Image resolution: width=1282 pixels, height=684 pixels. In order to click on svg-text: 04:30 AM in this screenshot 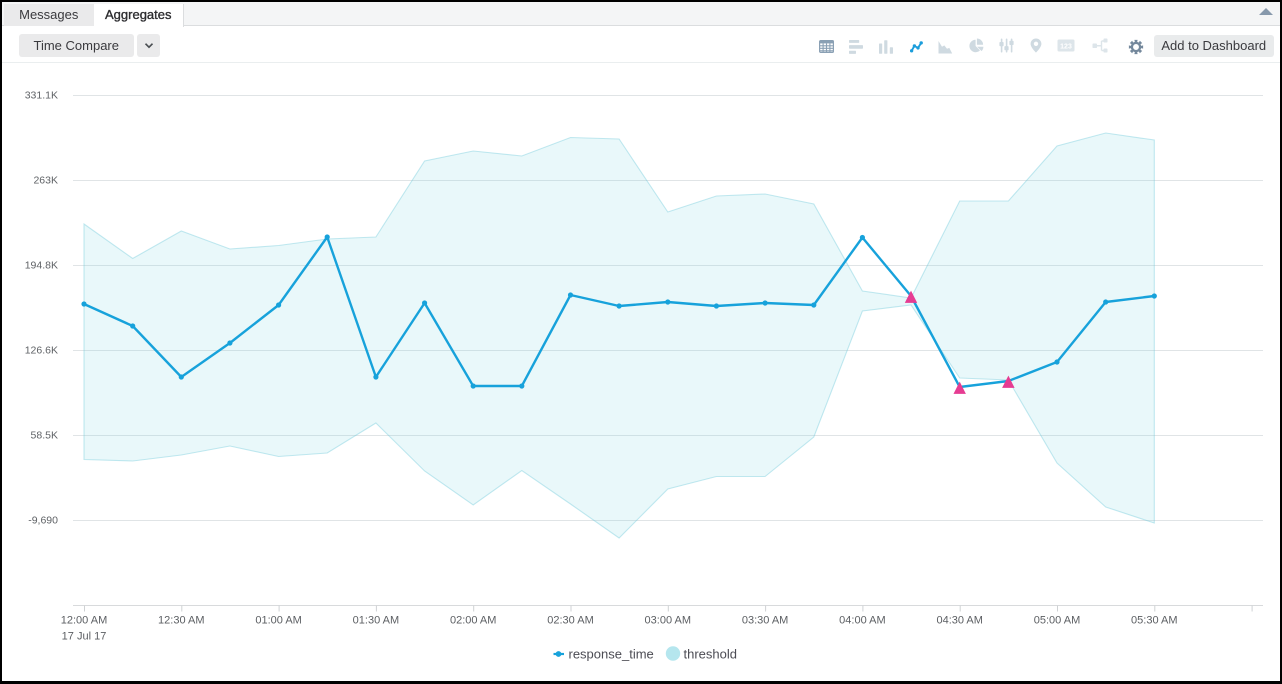, I will do `click(959, 621)`.